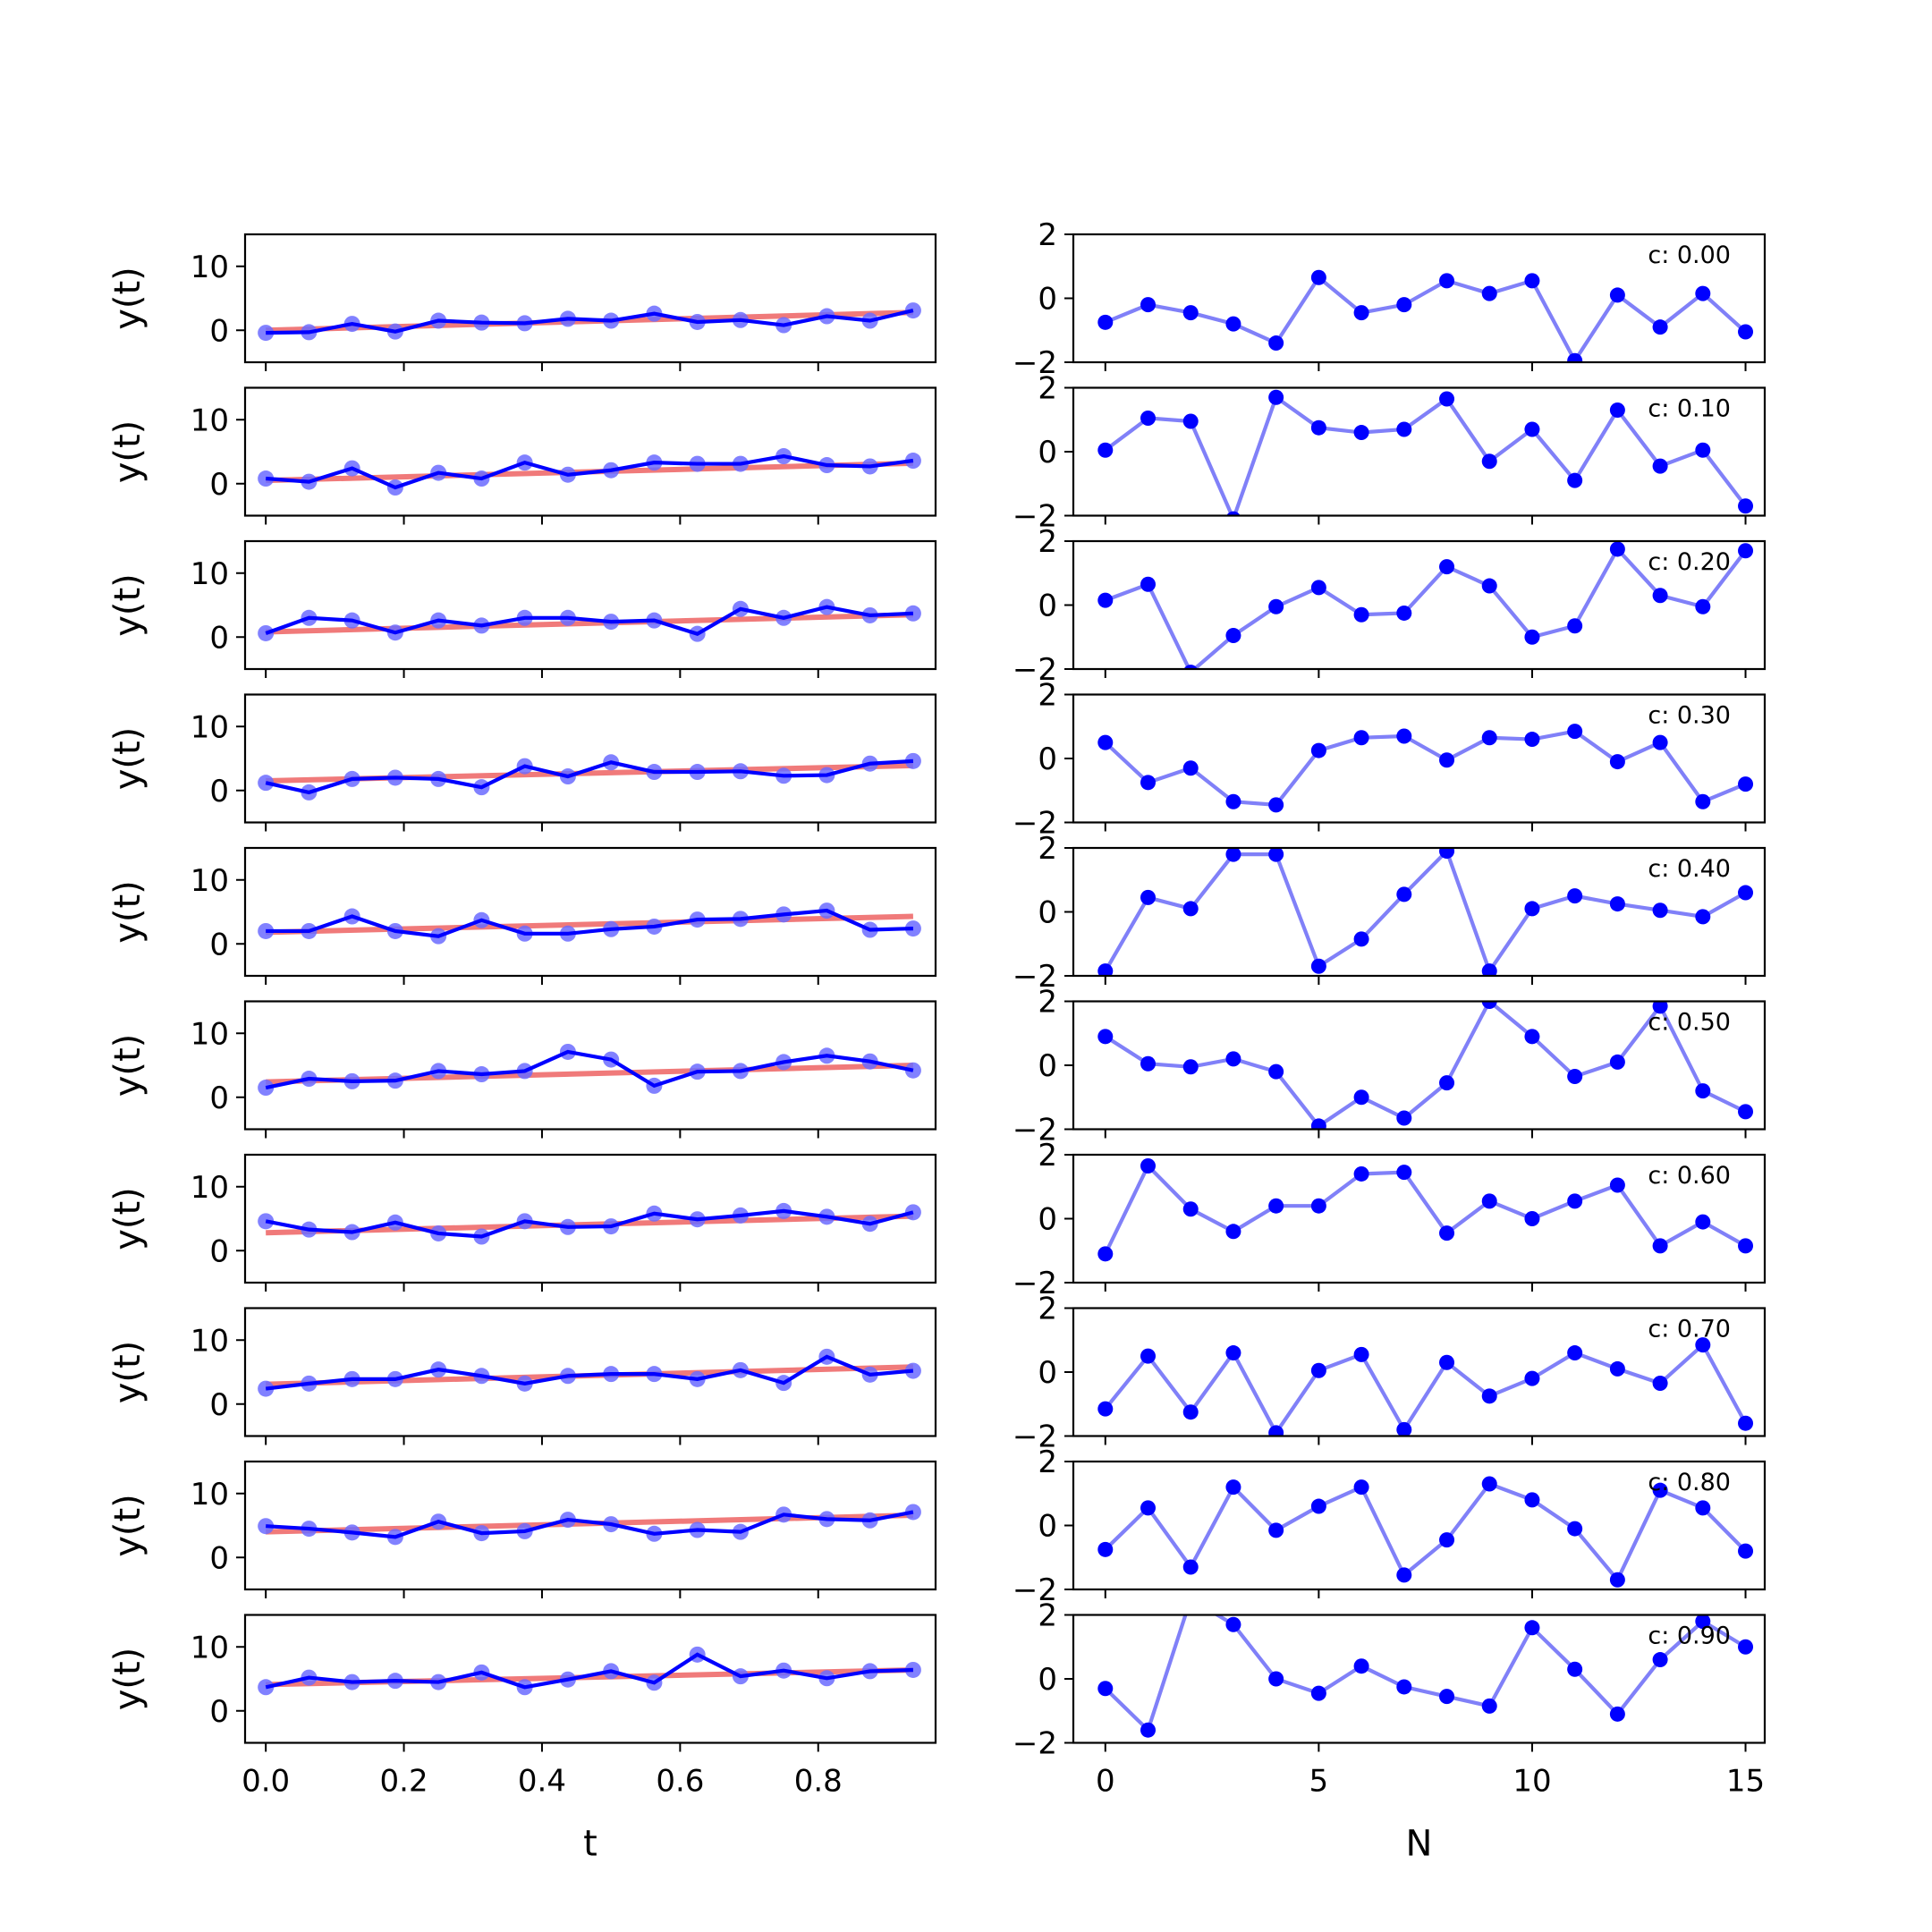 This screenshot has height=1932, width=1932. What do you see at coordinates (1689, 1176) in the screenshot?
I see `panel-annotation: c: 0.60` at bounding box center [1689, 1176].